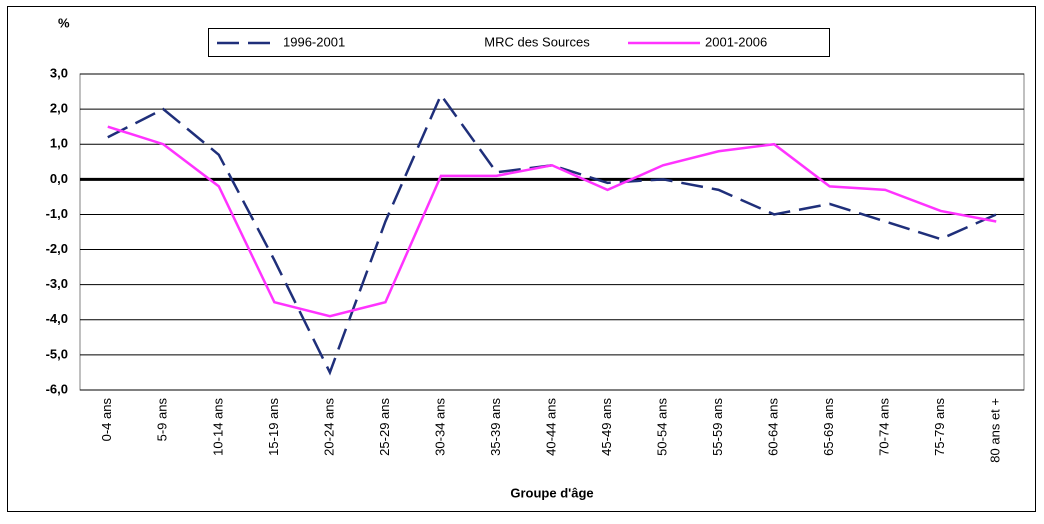 The height and width of the screenshot is (524, 1044). What do you see at coordinates (64, 22) in the screenshot?
I see `y-axis-label: %` at bounding box center [64, 22].